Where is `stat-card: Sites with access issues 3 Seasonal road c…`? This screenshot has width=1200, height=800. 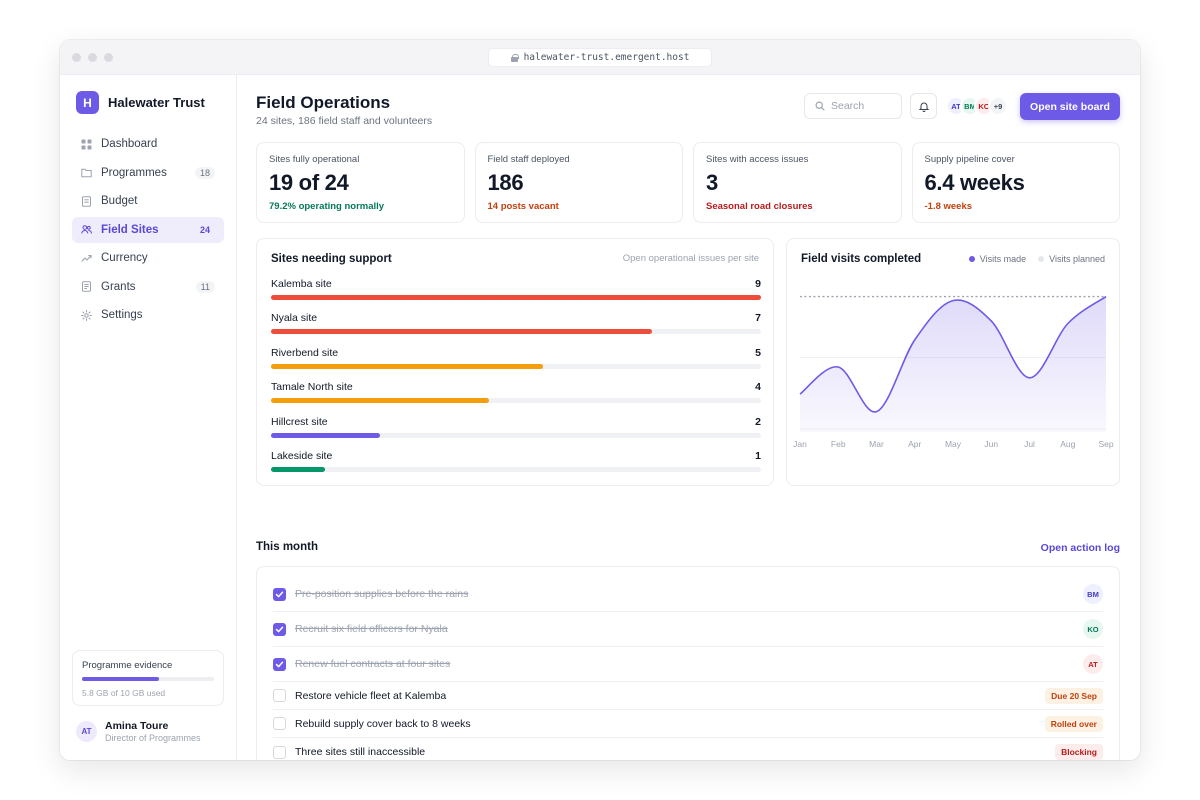
stat-card: Sites with access issues 3 Seasonal road c… is located at coordinates (797, 182).